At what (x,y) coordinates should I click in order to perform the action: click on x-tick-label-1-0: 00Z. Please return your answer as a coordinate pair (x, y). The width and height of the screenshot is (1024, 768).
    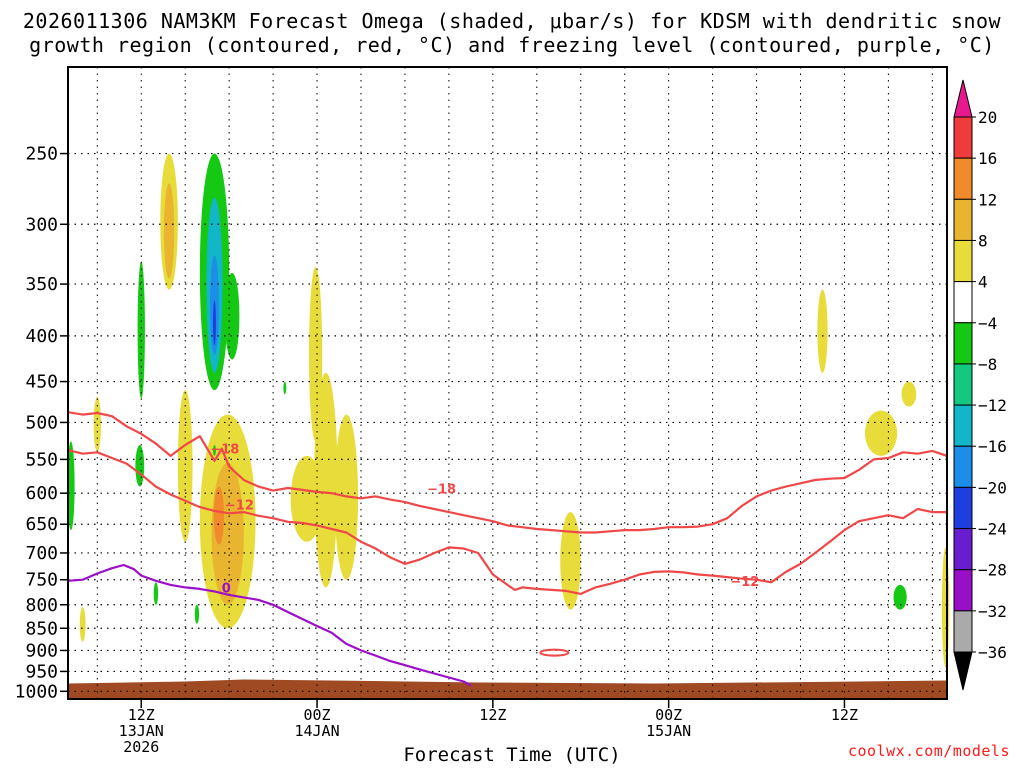
    Looking at the image, I should click on (317, 715).